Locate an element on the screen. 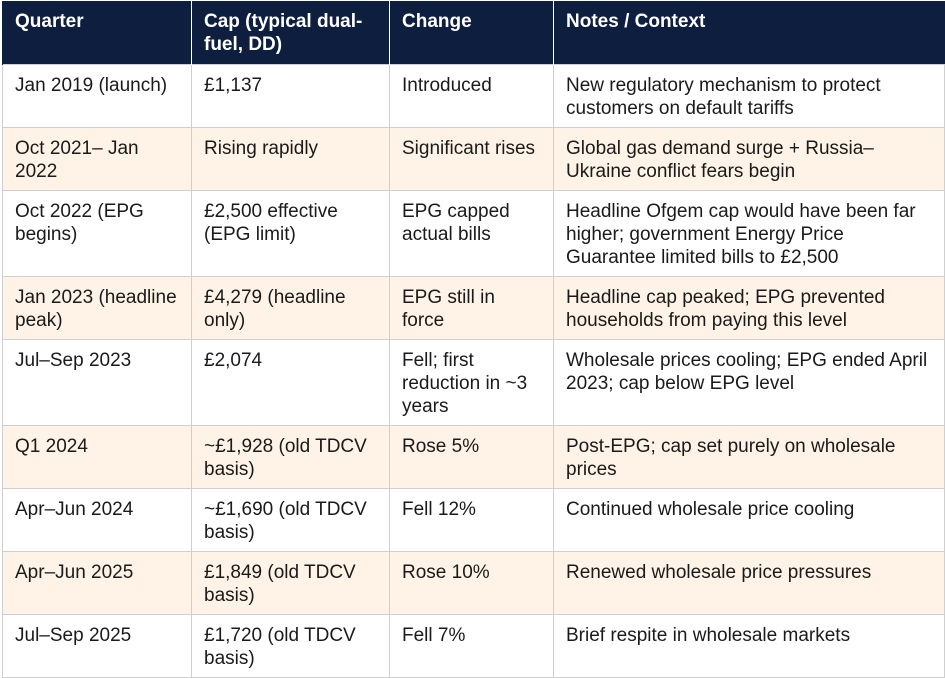 This screenshot has height=678, width=945. cell-notes: Continued wholesale price cooling is located at coordinates (749, 520).